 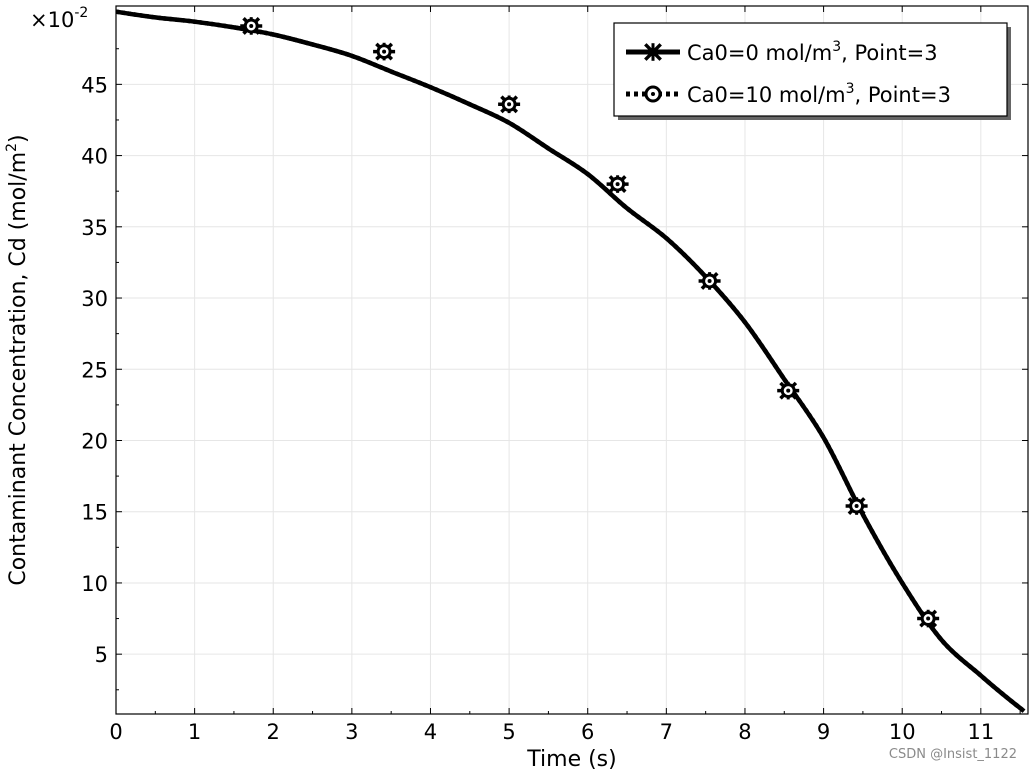 I want to click on x-tick-label: 0, so click(x=115, y=732).